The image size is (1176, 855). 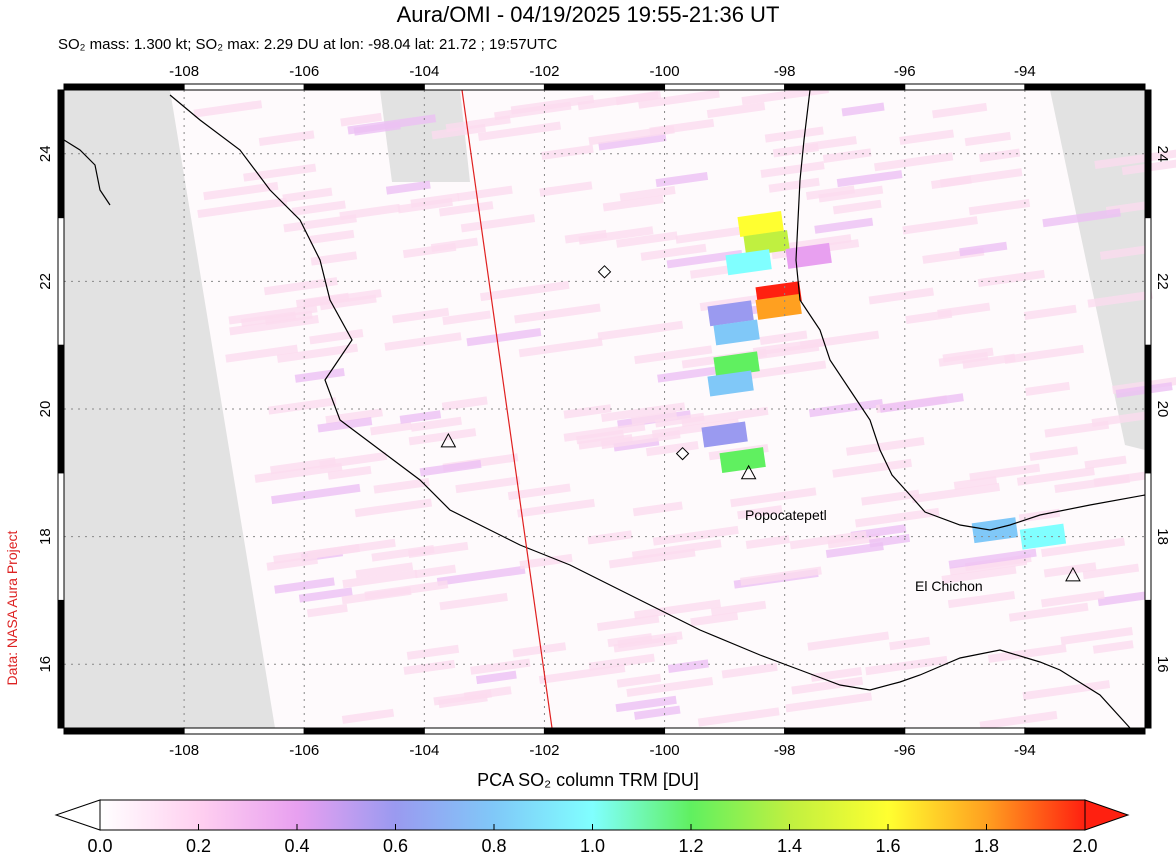 I want to click on lon-tick-label: -96, so click(x=905, y=71).